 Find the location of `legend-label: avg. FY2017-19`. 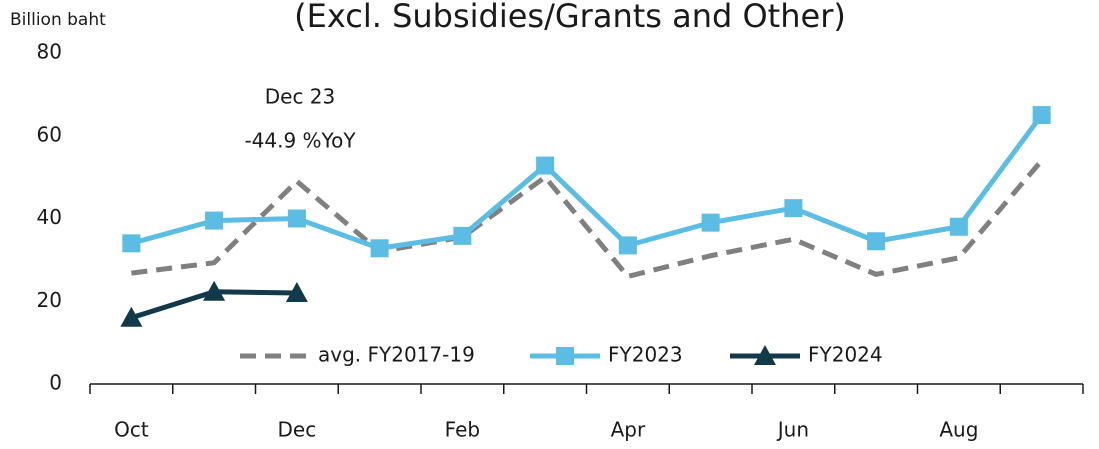

legend-label: avg. FY2017-19 is located at coordinates (396, 355).